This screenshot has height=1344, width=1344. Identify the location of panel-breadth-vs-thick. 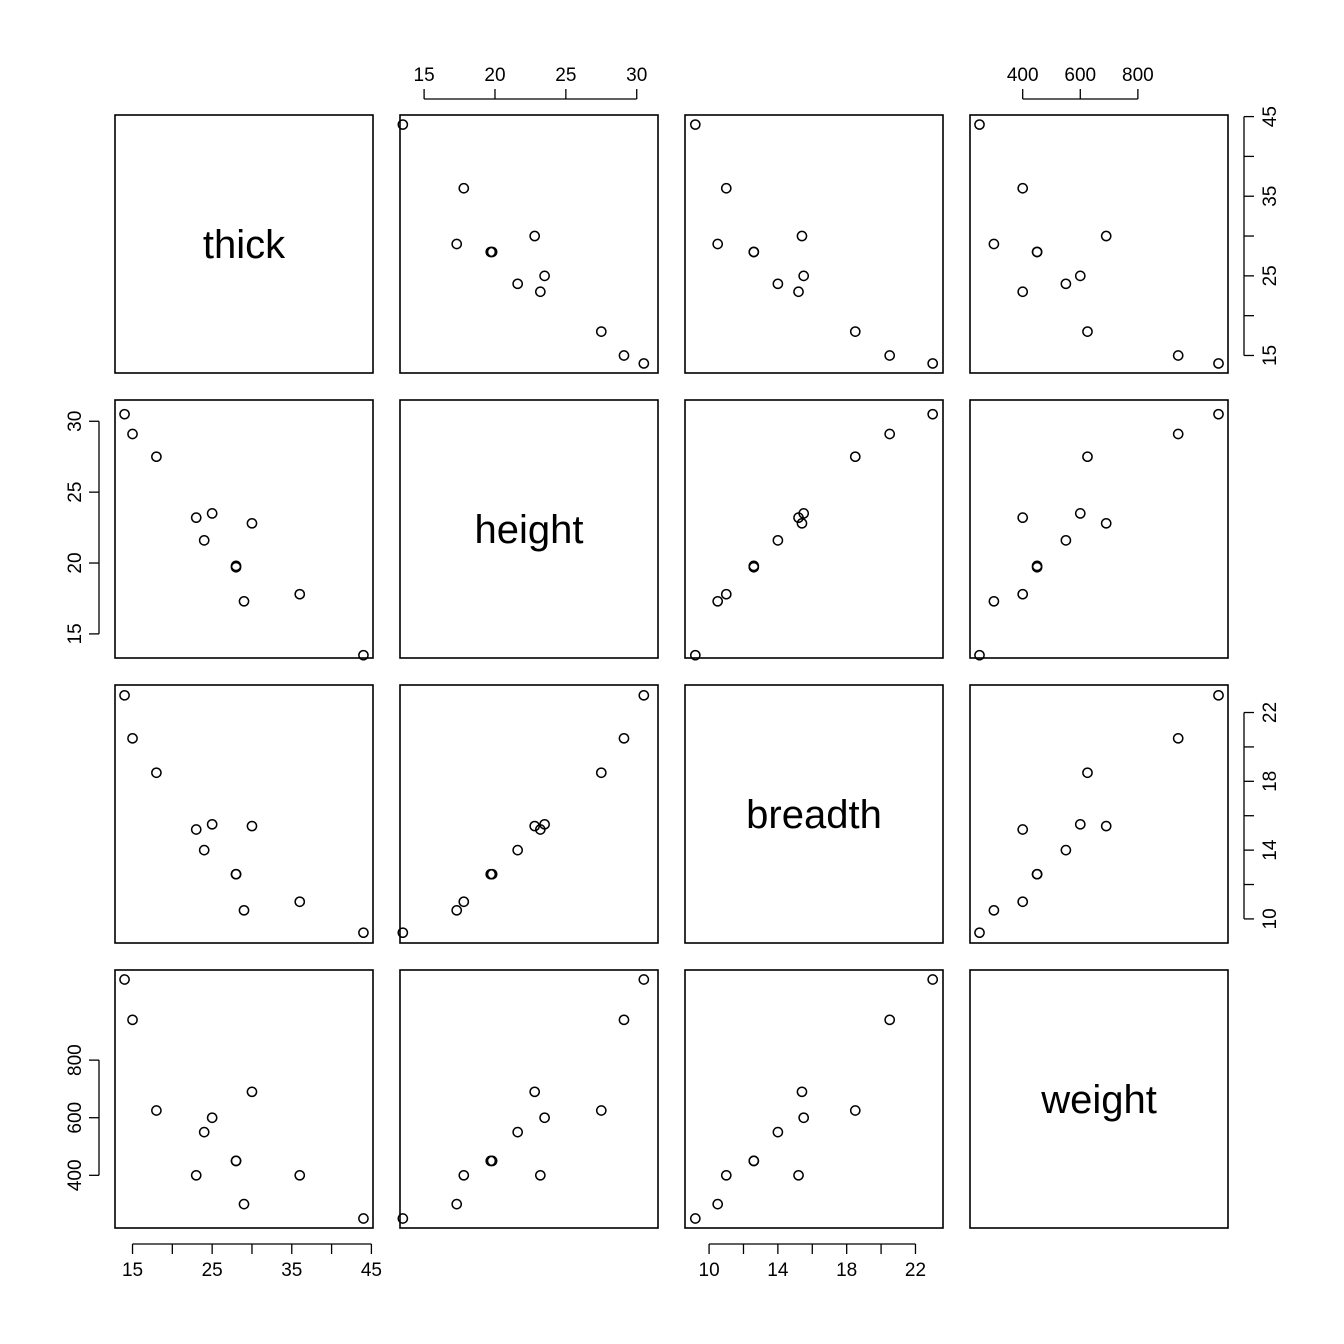
(244, 814).